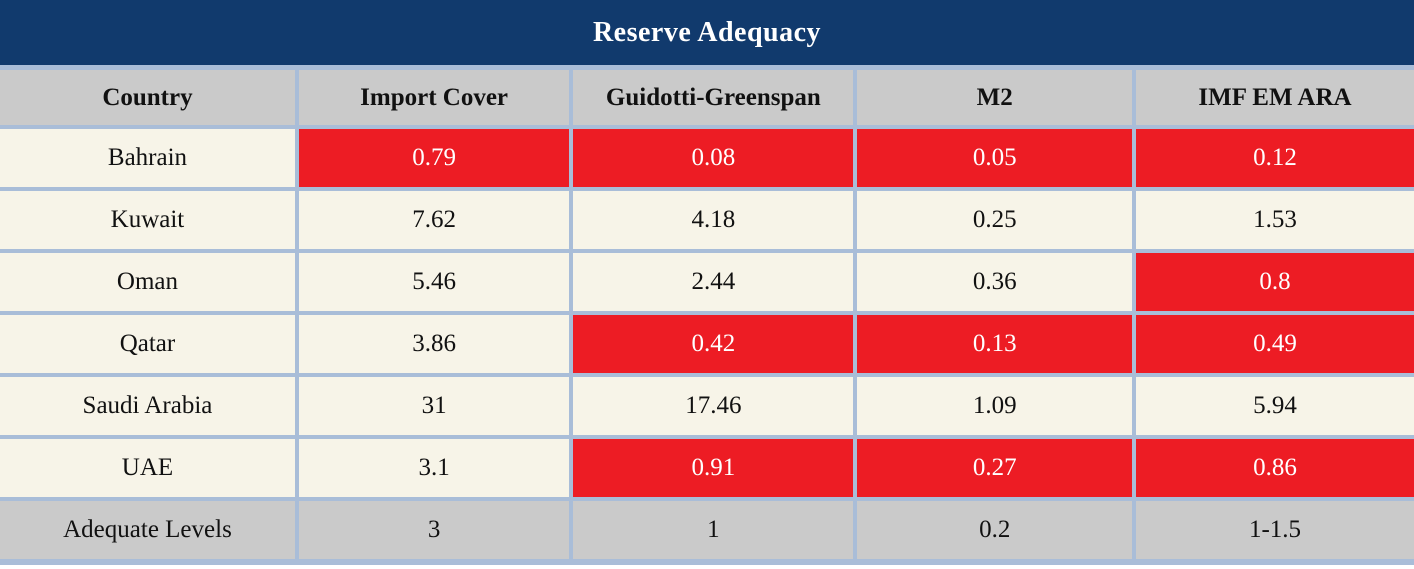 The height and width of the screenshot is (569, 1414). Describe the element at coordinates (994, 344) in the screenshot. I see `value-cell: 0.13` at that location.